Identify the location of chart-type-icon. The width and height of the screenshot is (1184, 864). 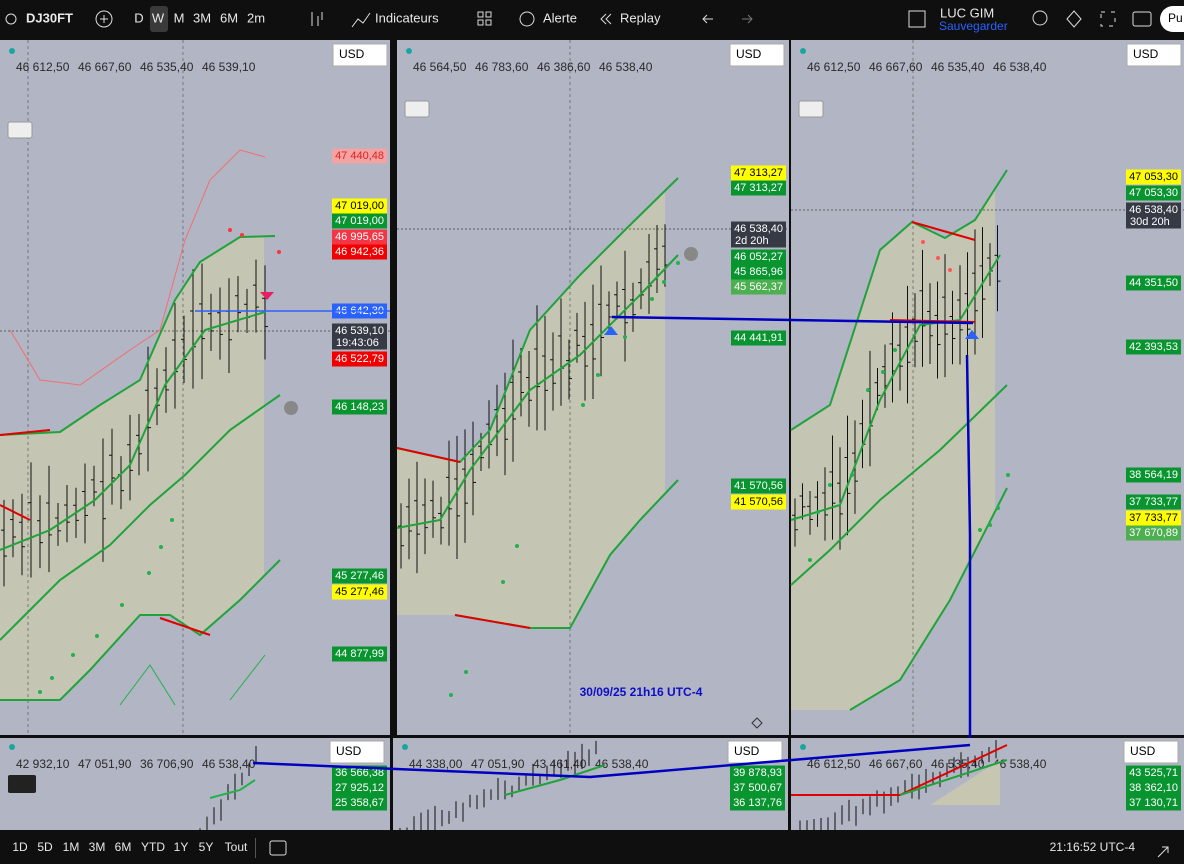
(317, 19).